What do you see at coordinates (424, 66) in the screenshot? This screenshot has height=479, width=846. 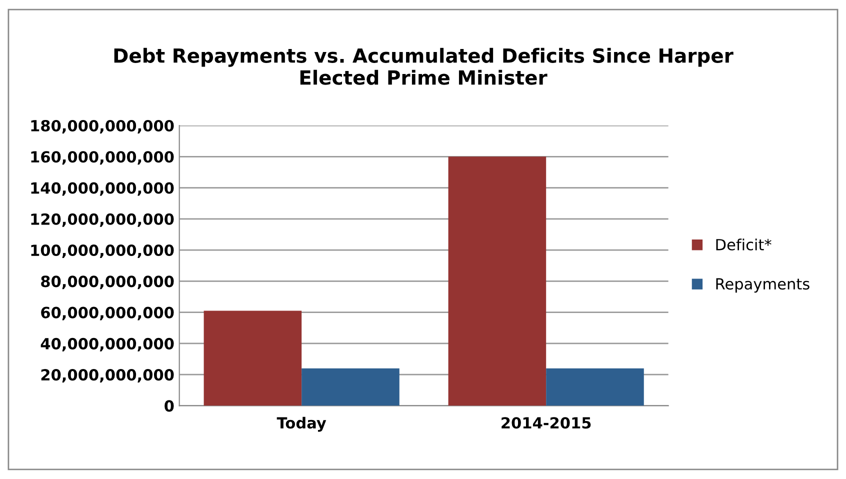 I see `chart-title: Debt Repayments vs. Accumulated Deficits Since Harper Elected Prime Minister` at bounding box center [424, 66].